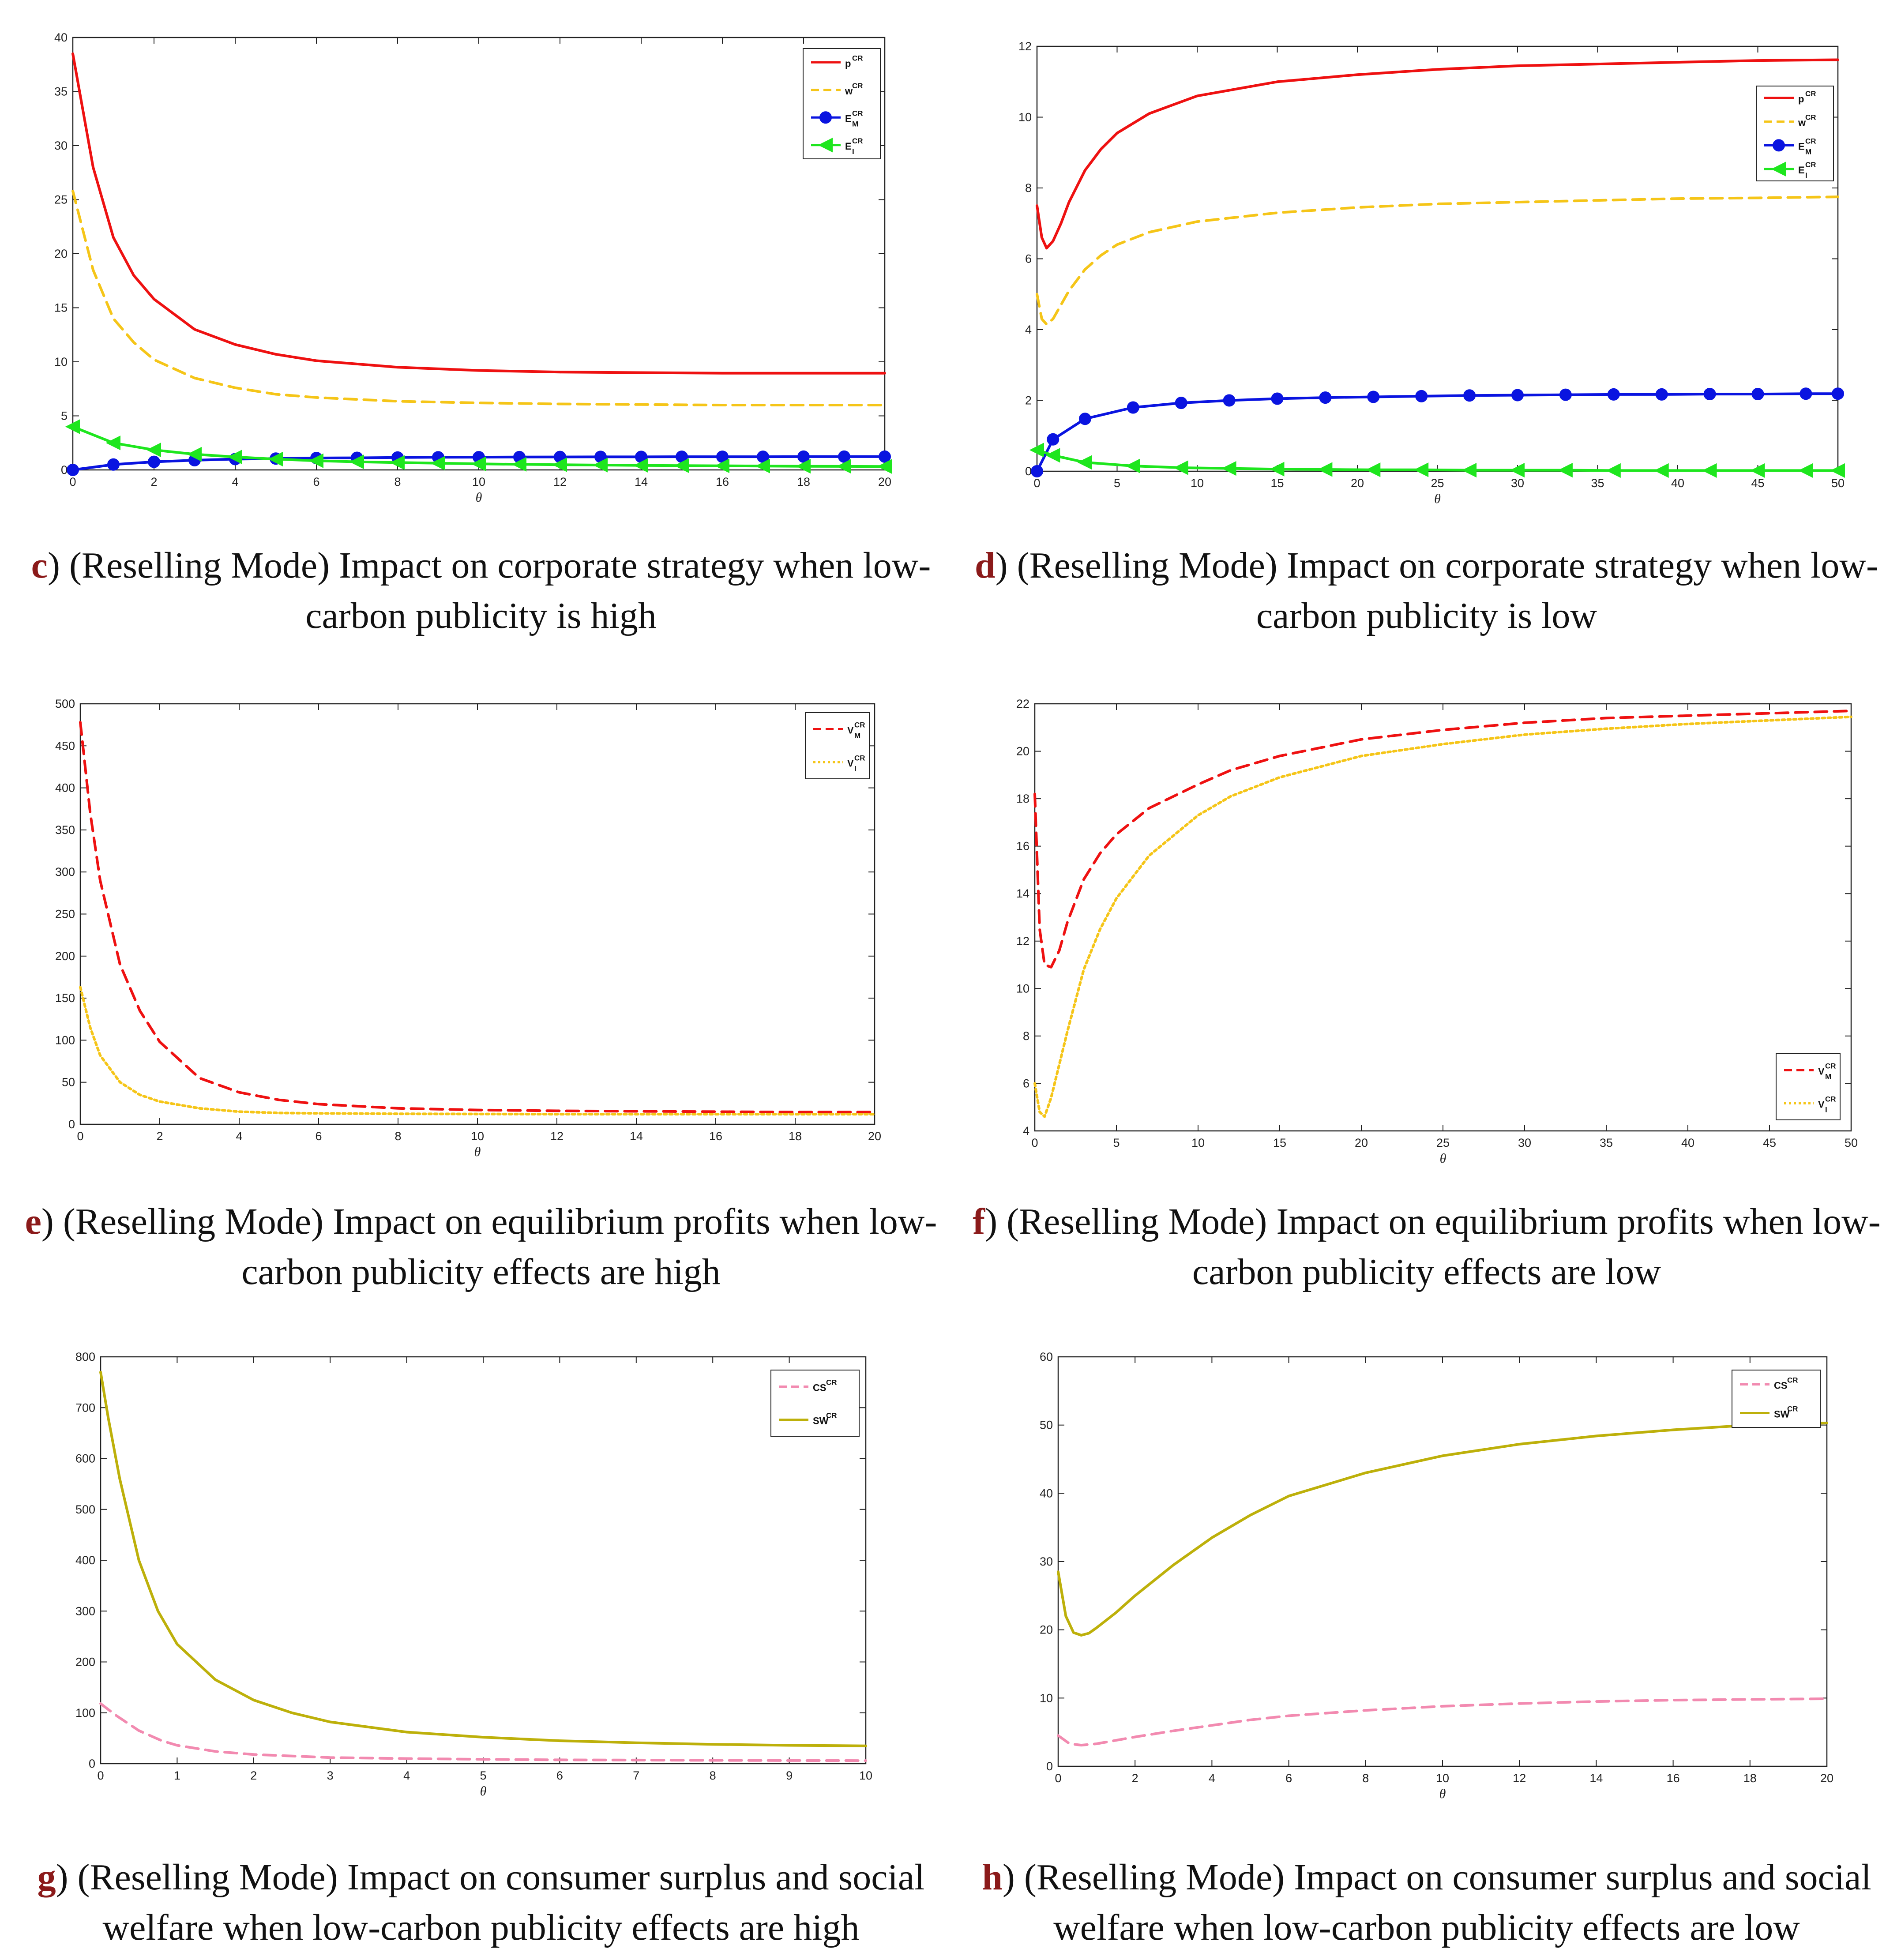  I want to click on legend-label-c-3: E, so click(849, 147).